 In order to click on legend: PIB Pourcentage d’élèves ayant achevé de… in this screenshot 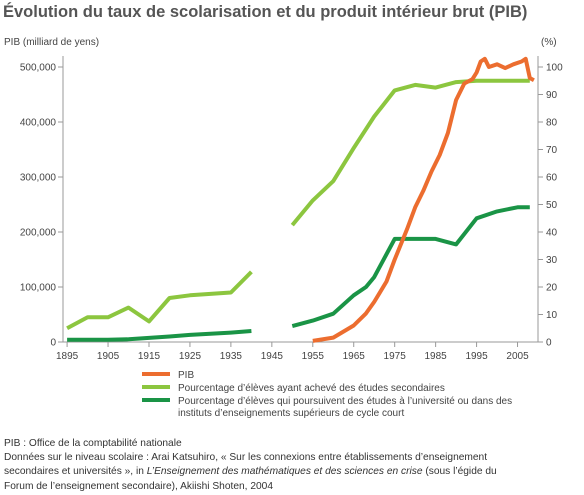, I will do `click(327, 394)`.